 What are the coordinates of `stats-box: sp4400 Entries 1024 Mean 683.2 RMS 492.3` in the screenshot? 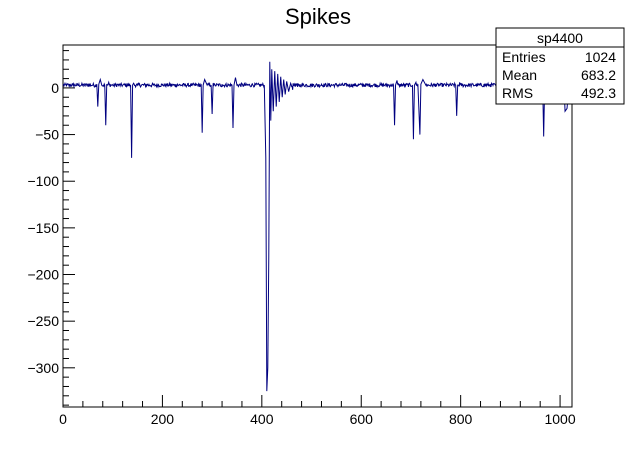 It's located at (560, 66).